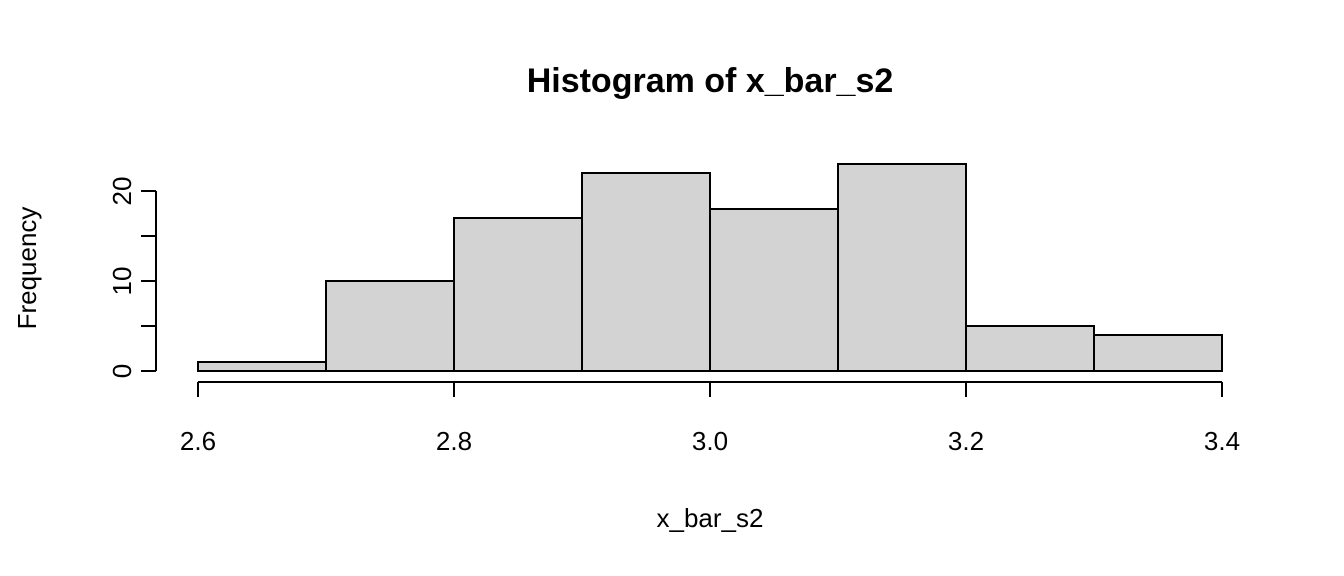  What do you see at coordinates (122, 371) in the screenshot?
I see `y-tick-label: 0` at bounding box center [122, 371].